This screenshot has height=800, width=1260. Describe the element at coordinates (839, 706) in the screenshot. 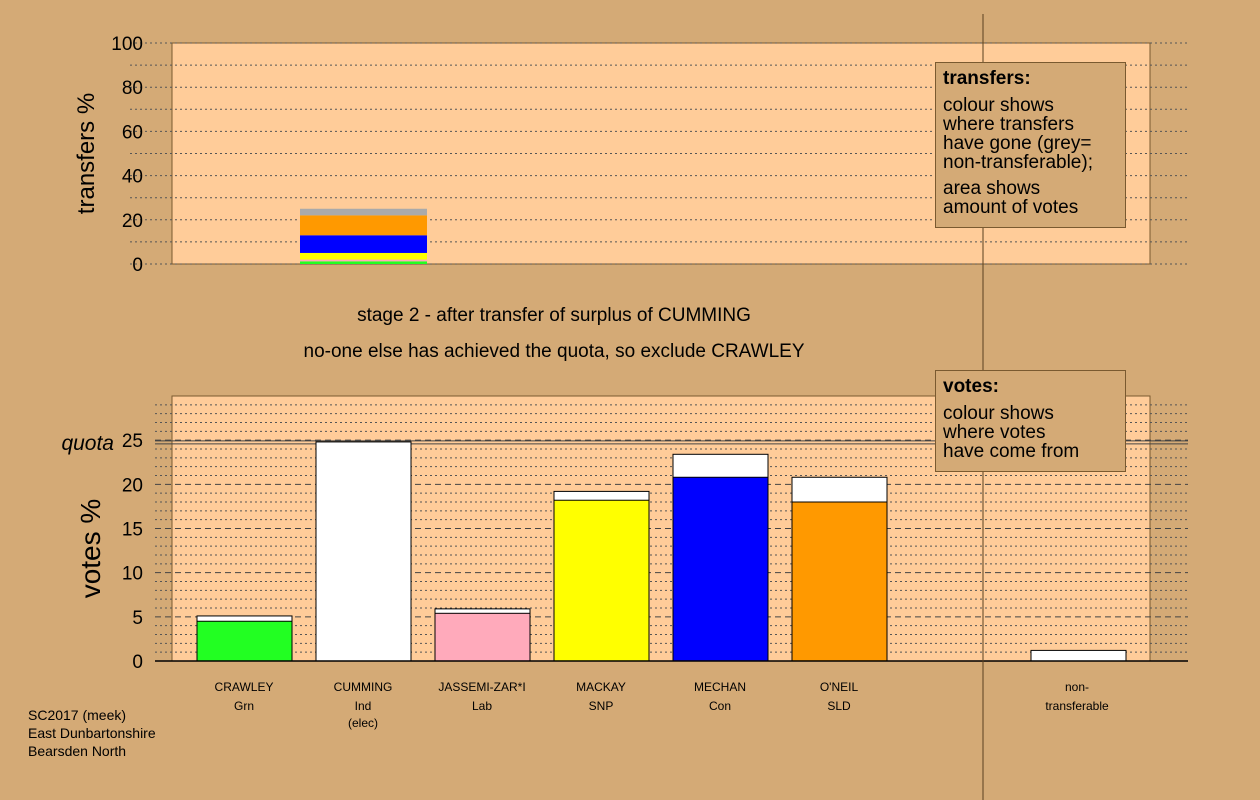

I see `candidate-party: SLD` at that location.